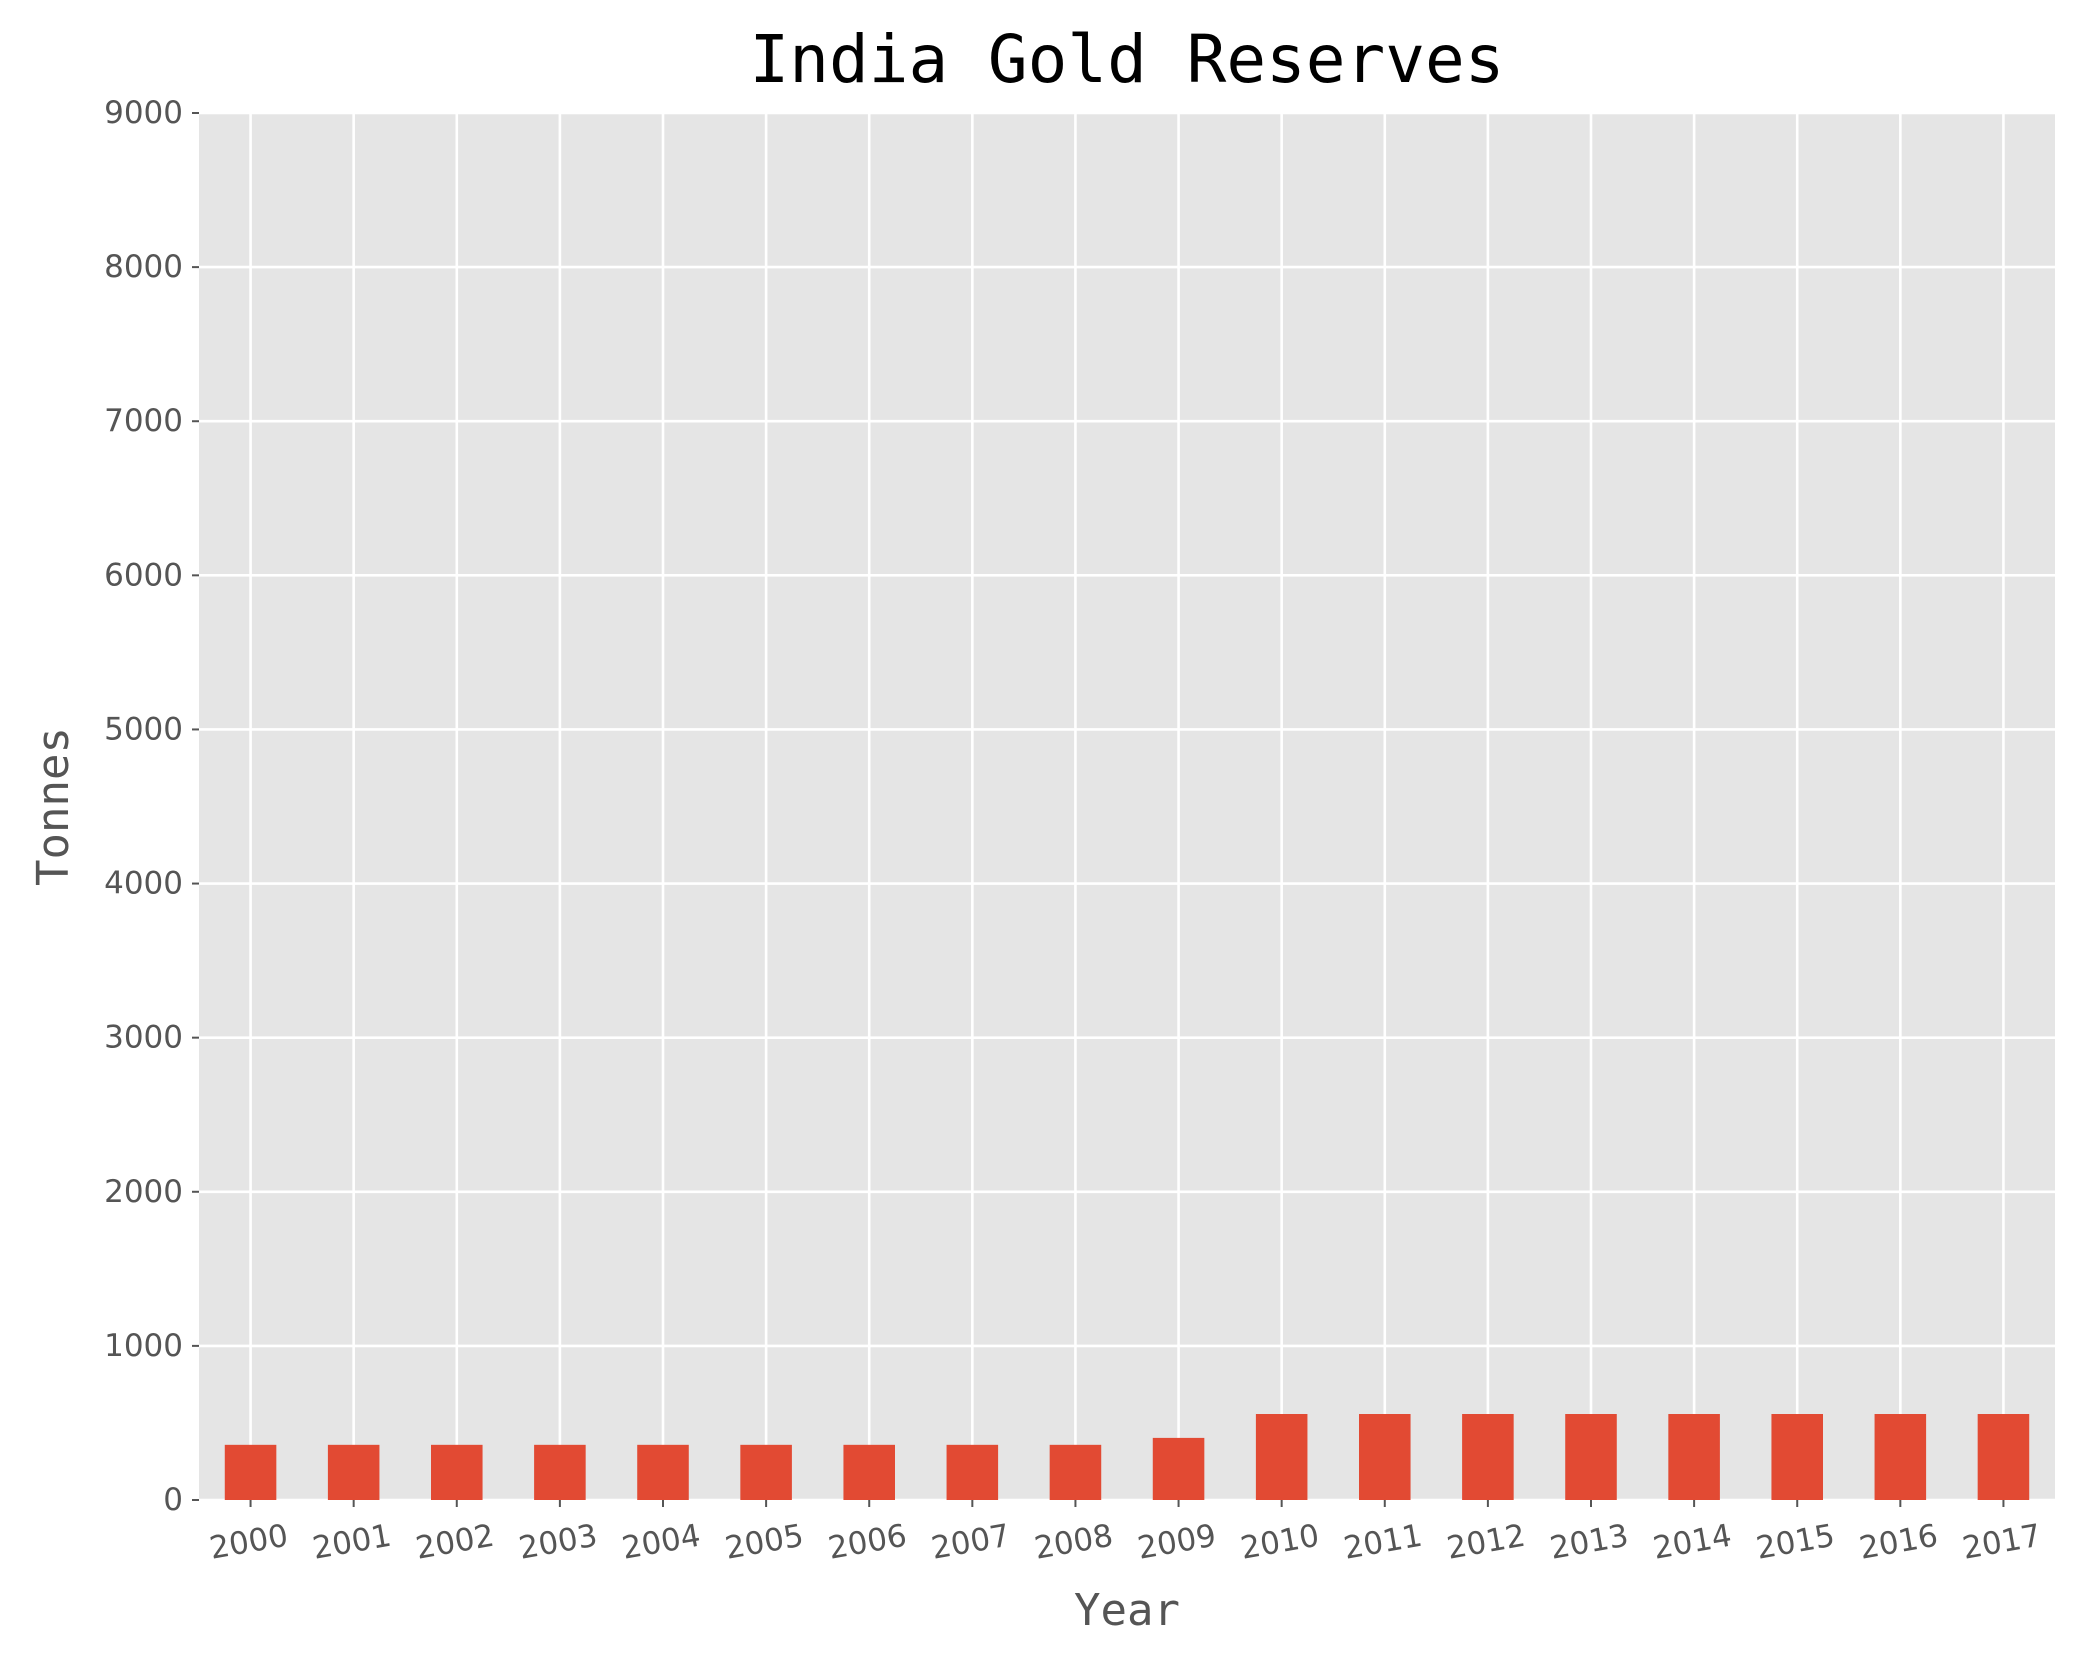  Describe the element at coordinates (151, 806) in the screenshot. I see `y-axis-ticks: 0 1000 2000 3000 4000 5000 6000 7000 8000 9000` at that location.